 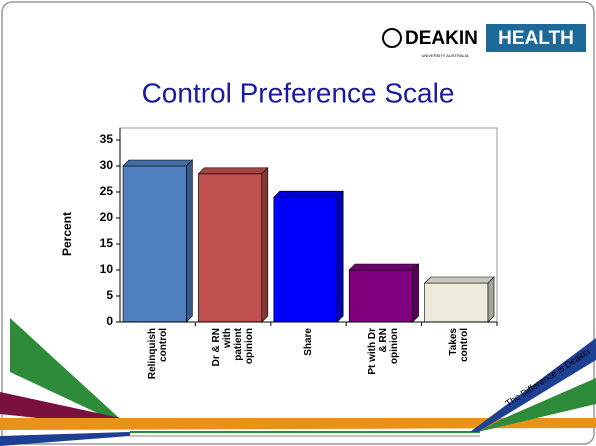 I want to click on y-tick-label: 5, so click(x=109, y=295).